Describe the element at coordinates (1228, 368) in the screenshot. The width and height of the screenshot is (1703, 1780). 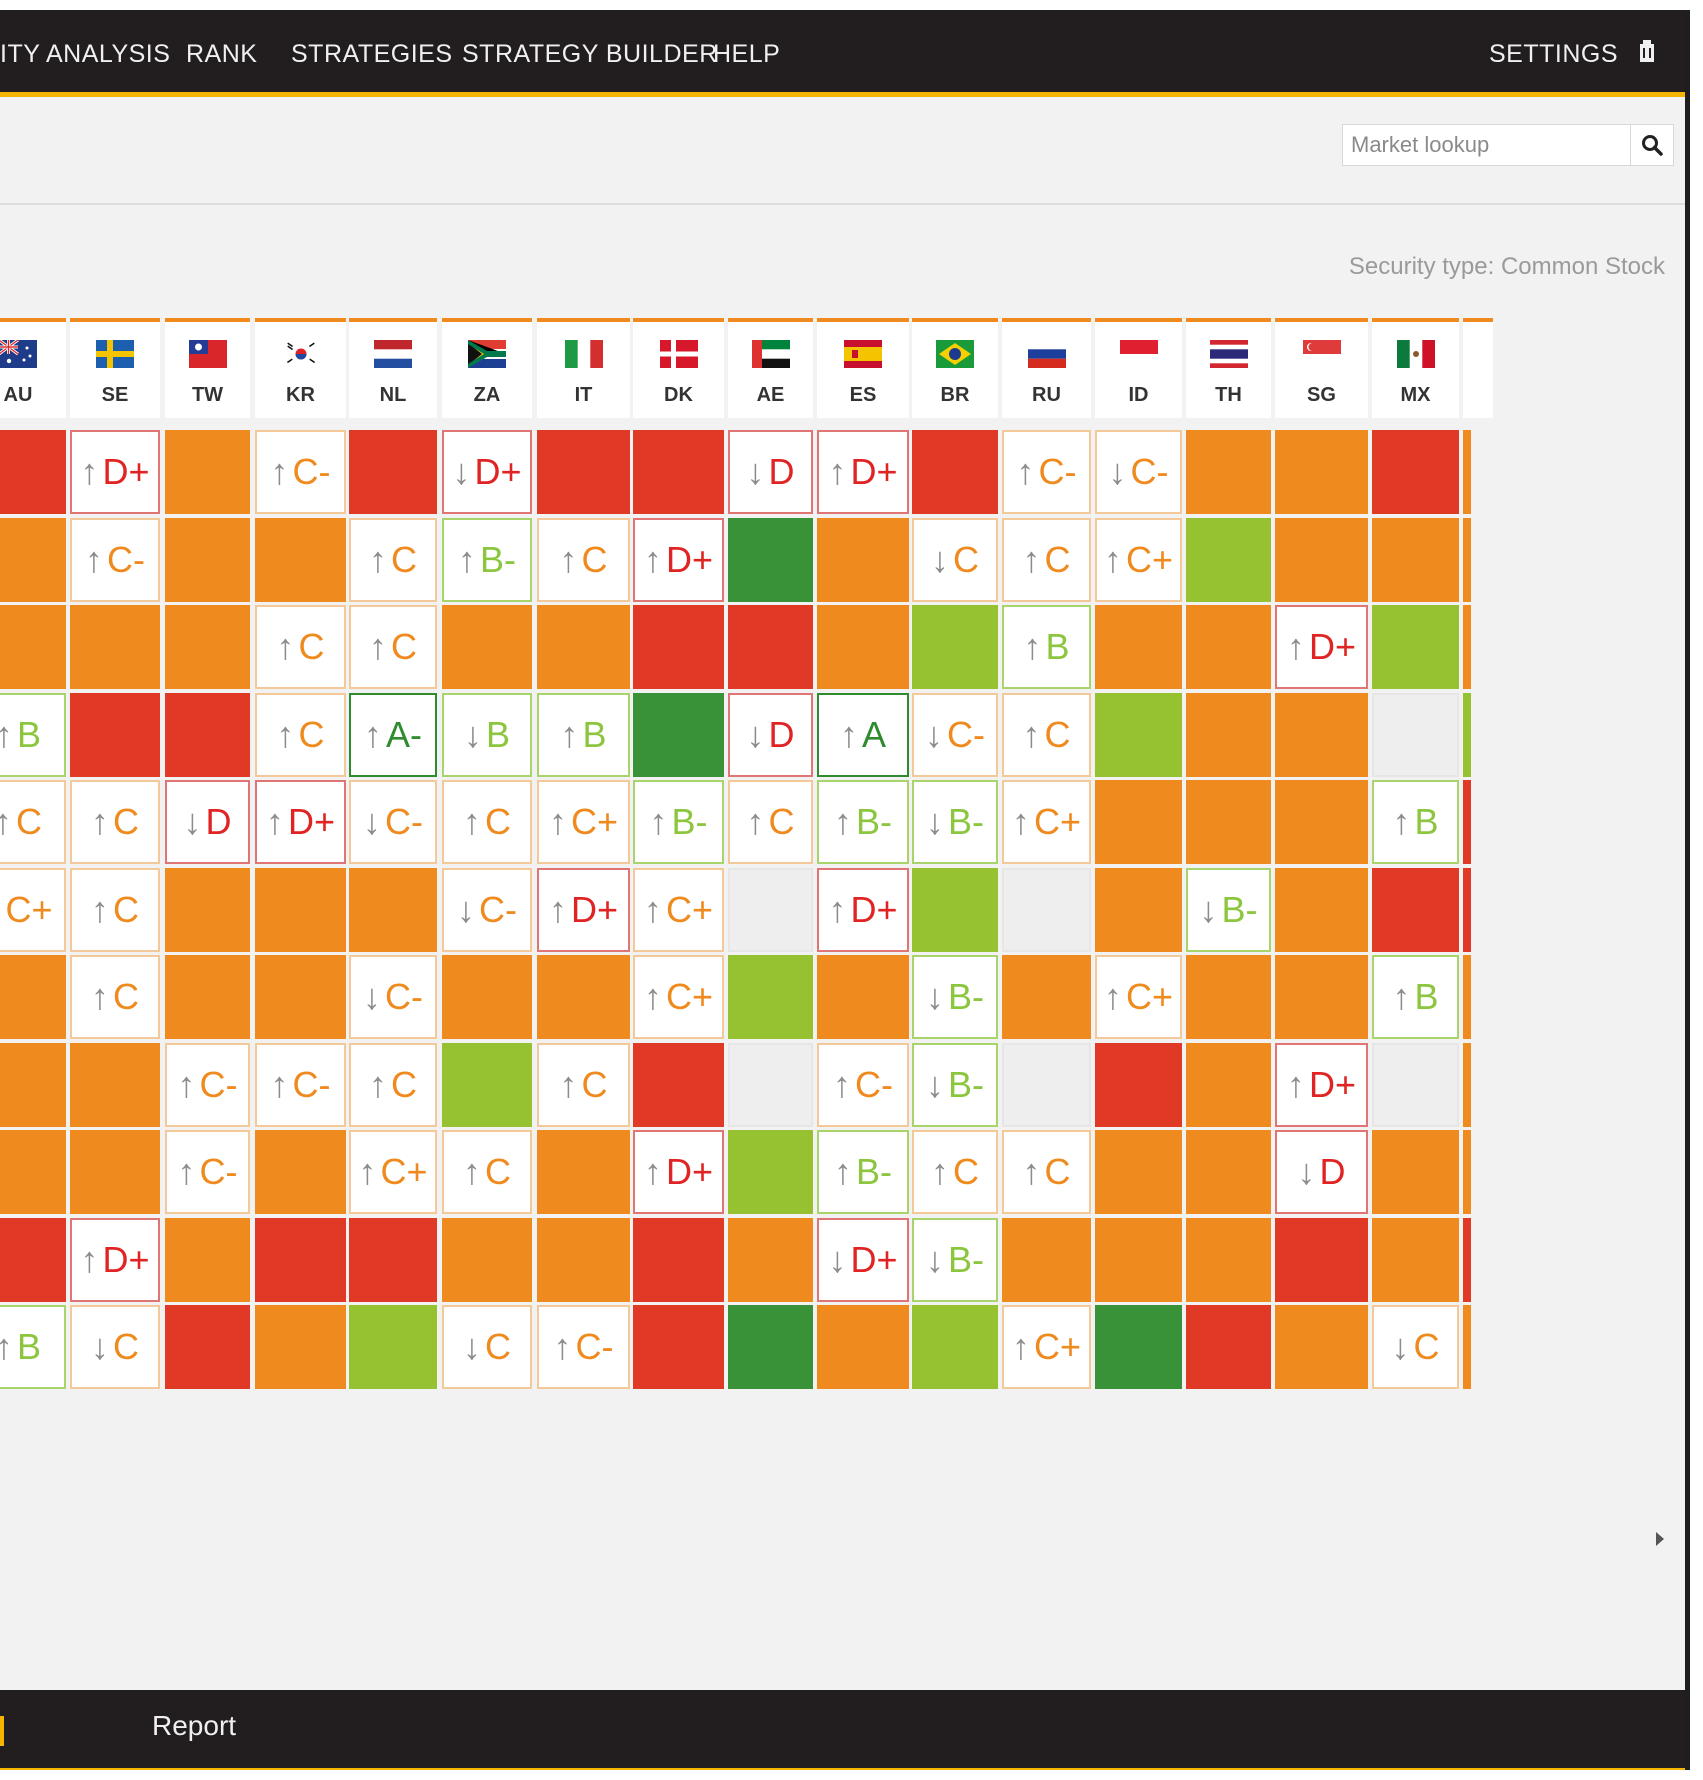
I see `column-header-th: TH` at that location.